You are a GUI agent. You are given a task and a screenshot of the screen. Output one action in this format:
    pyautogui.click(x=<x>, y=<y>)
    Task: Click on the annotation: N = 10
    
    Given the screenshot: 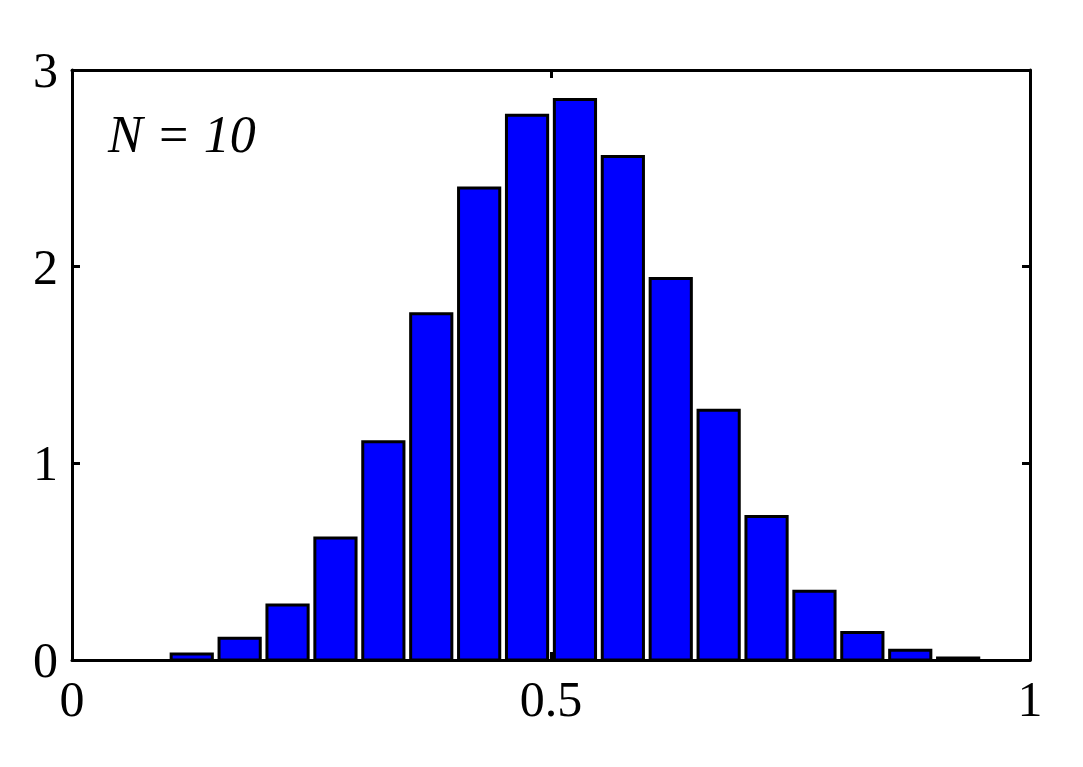 What is the action you would take?
    pyautogui.click(x=181, y=134)
    